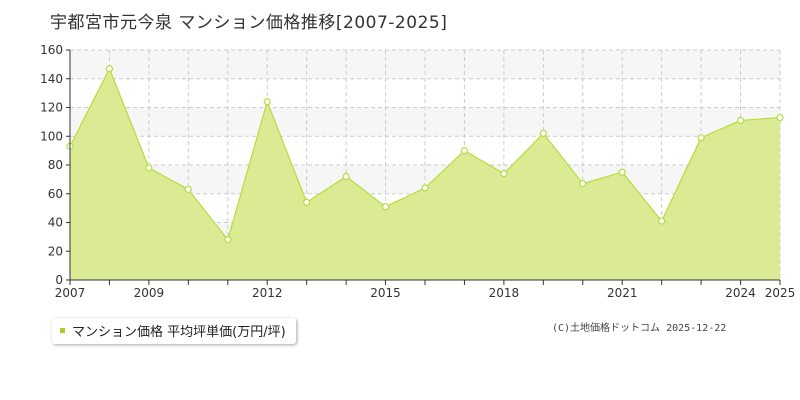  Describe the element at coordinates (385, 293) in the screenshot. I see `x-tick-label: 2015` at that location.